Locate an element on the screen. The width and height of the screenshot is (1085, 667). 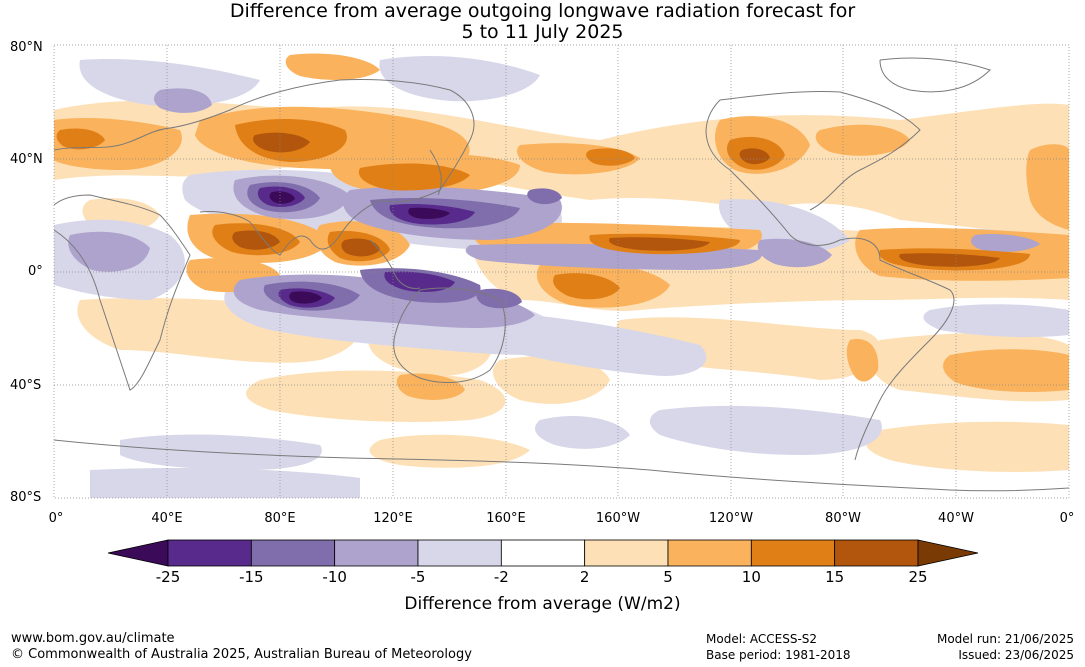
footer-site-link: www.bom.gov.au/climate is located at coordinates (93, 638).